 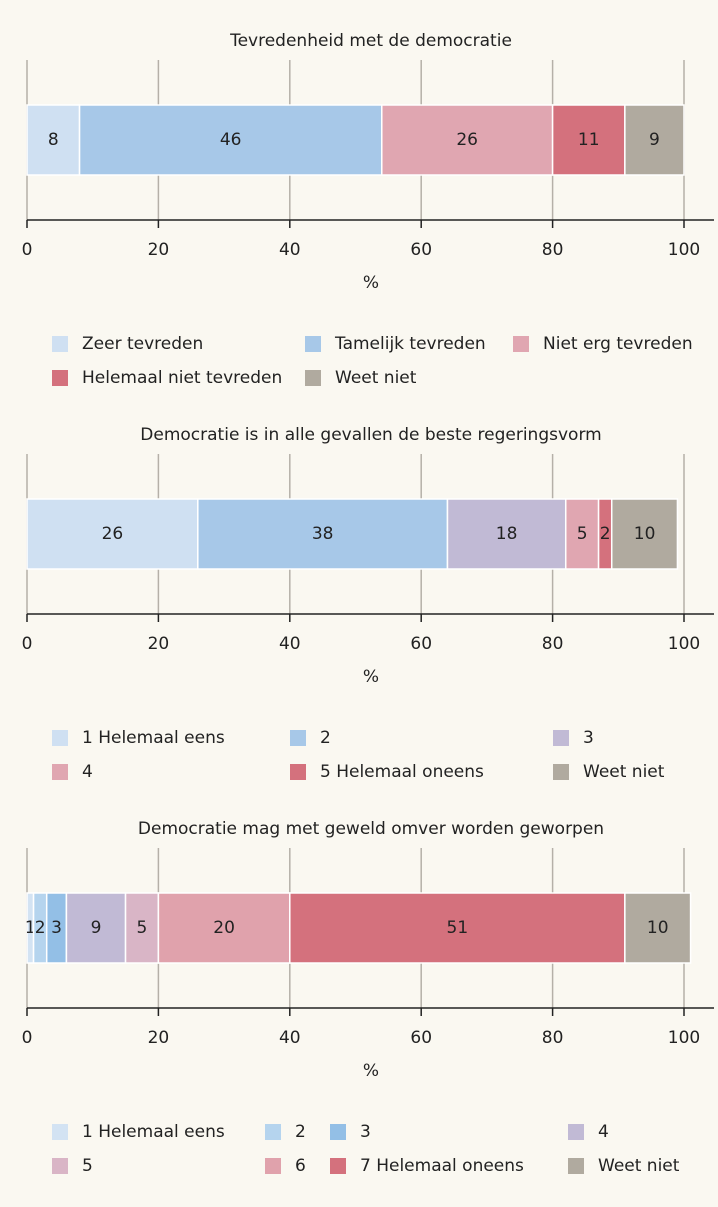 I want to click on data-label: 3, so click(x=56, y=928).